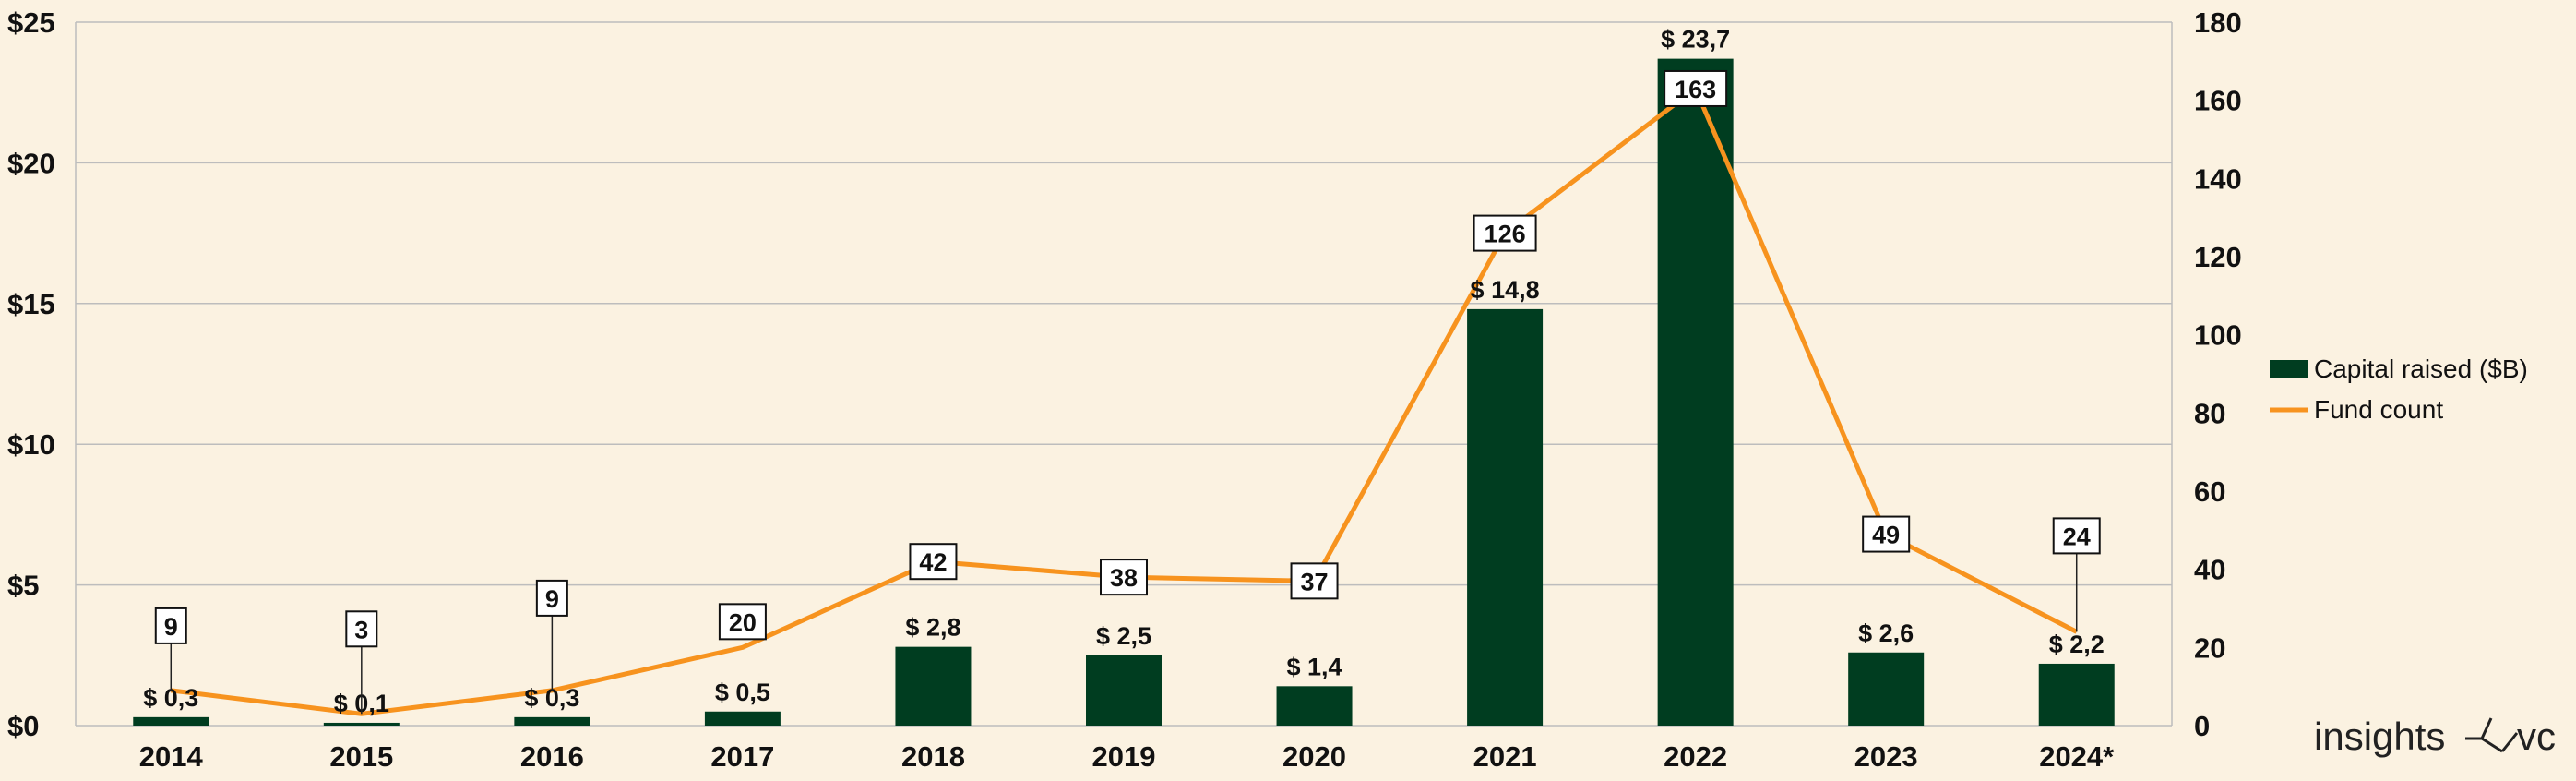 The image size is (2576, 781). What do you see at coordinates (1506, 517) in the screenshot?
I see `bar-2021` at bounding box center [1506, 517].